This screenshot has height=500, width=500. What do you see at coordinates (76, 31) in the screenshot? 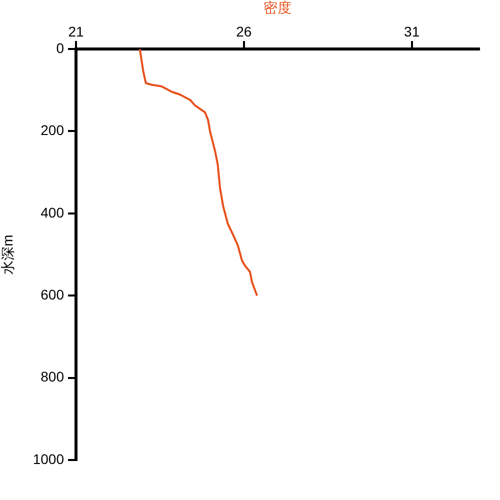
I see `x-tick-label: 21` at bounding box center [76, 31].